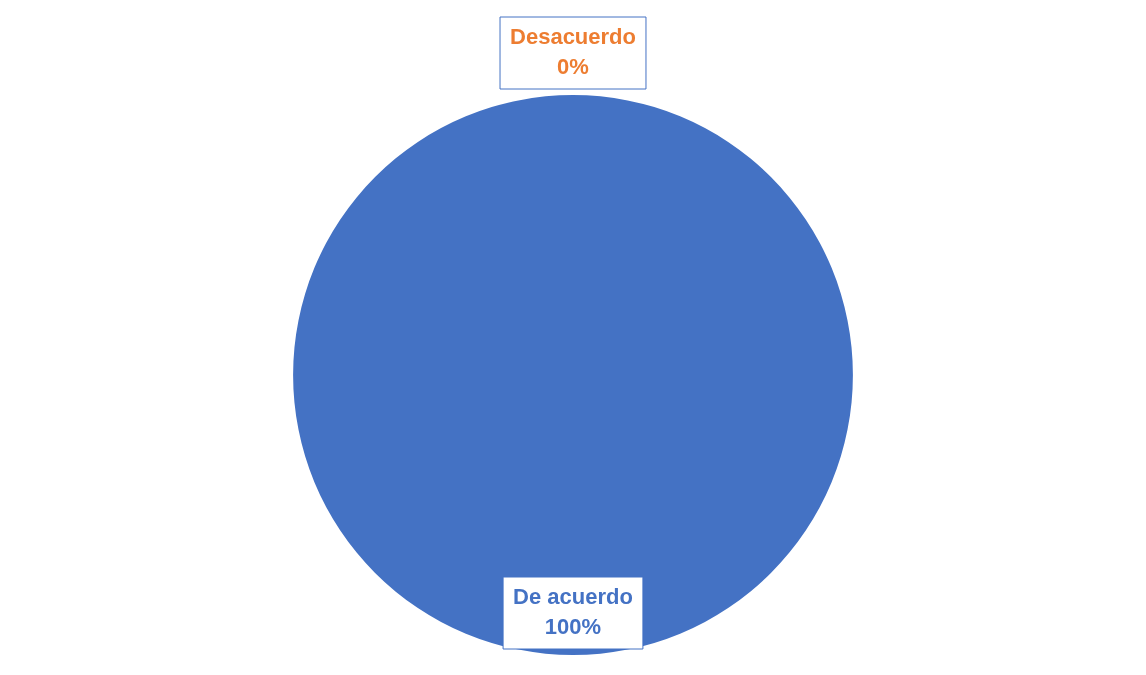  What do you see at coordinates (573, 67) in the screenshot?
I see `text: 0%` at bounding box center [573, 67].